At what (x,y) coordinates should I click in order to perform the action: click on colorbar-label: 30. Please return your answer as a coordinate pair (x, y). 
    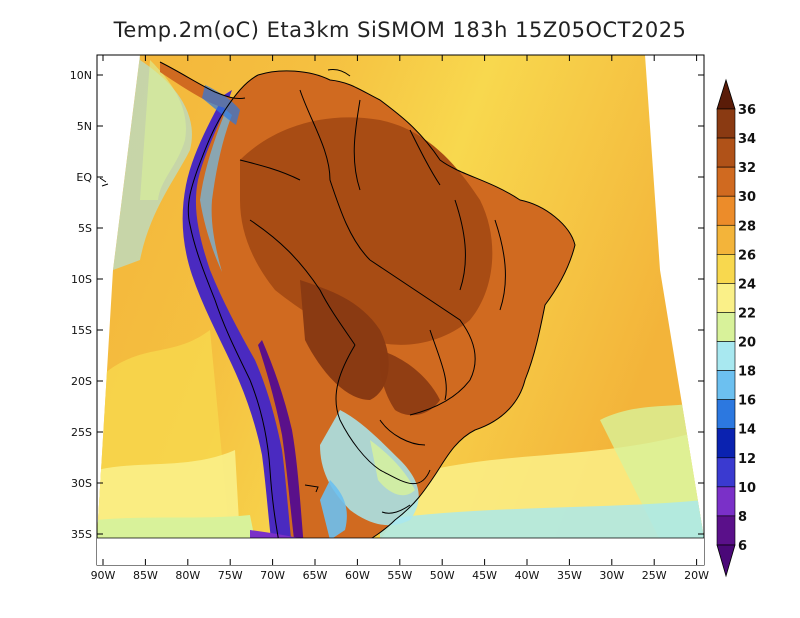
    Looking at the image, I should click on (747, 197).